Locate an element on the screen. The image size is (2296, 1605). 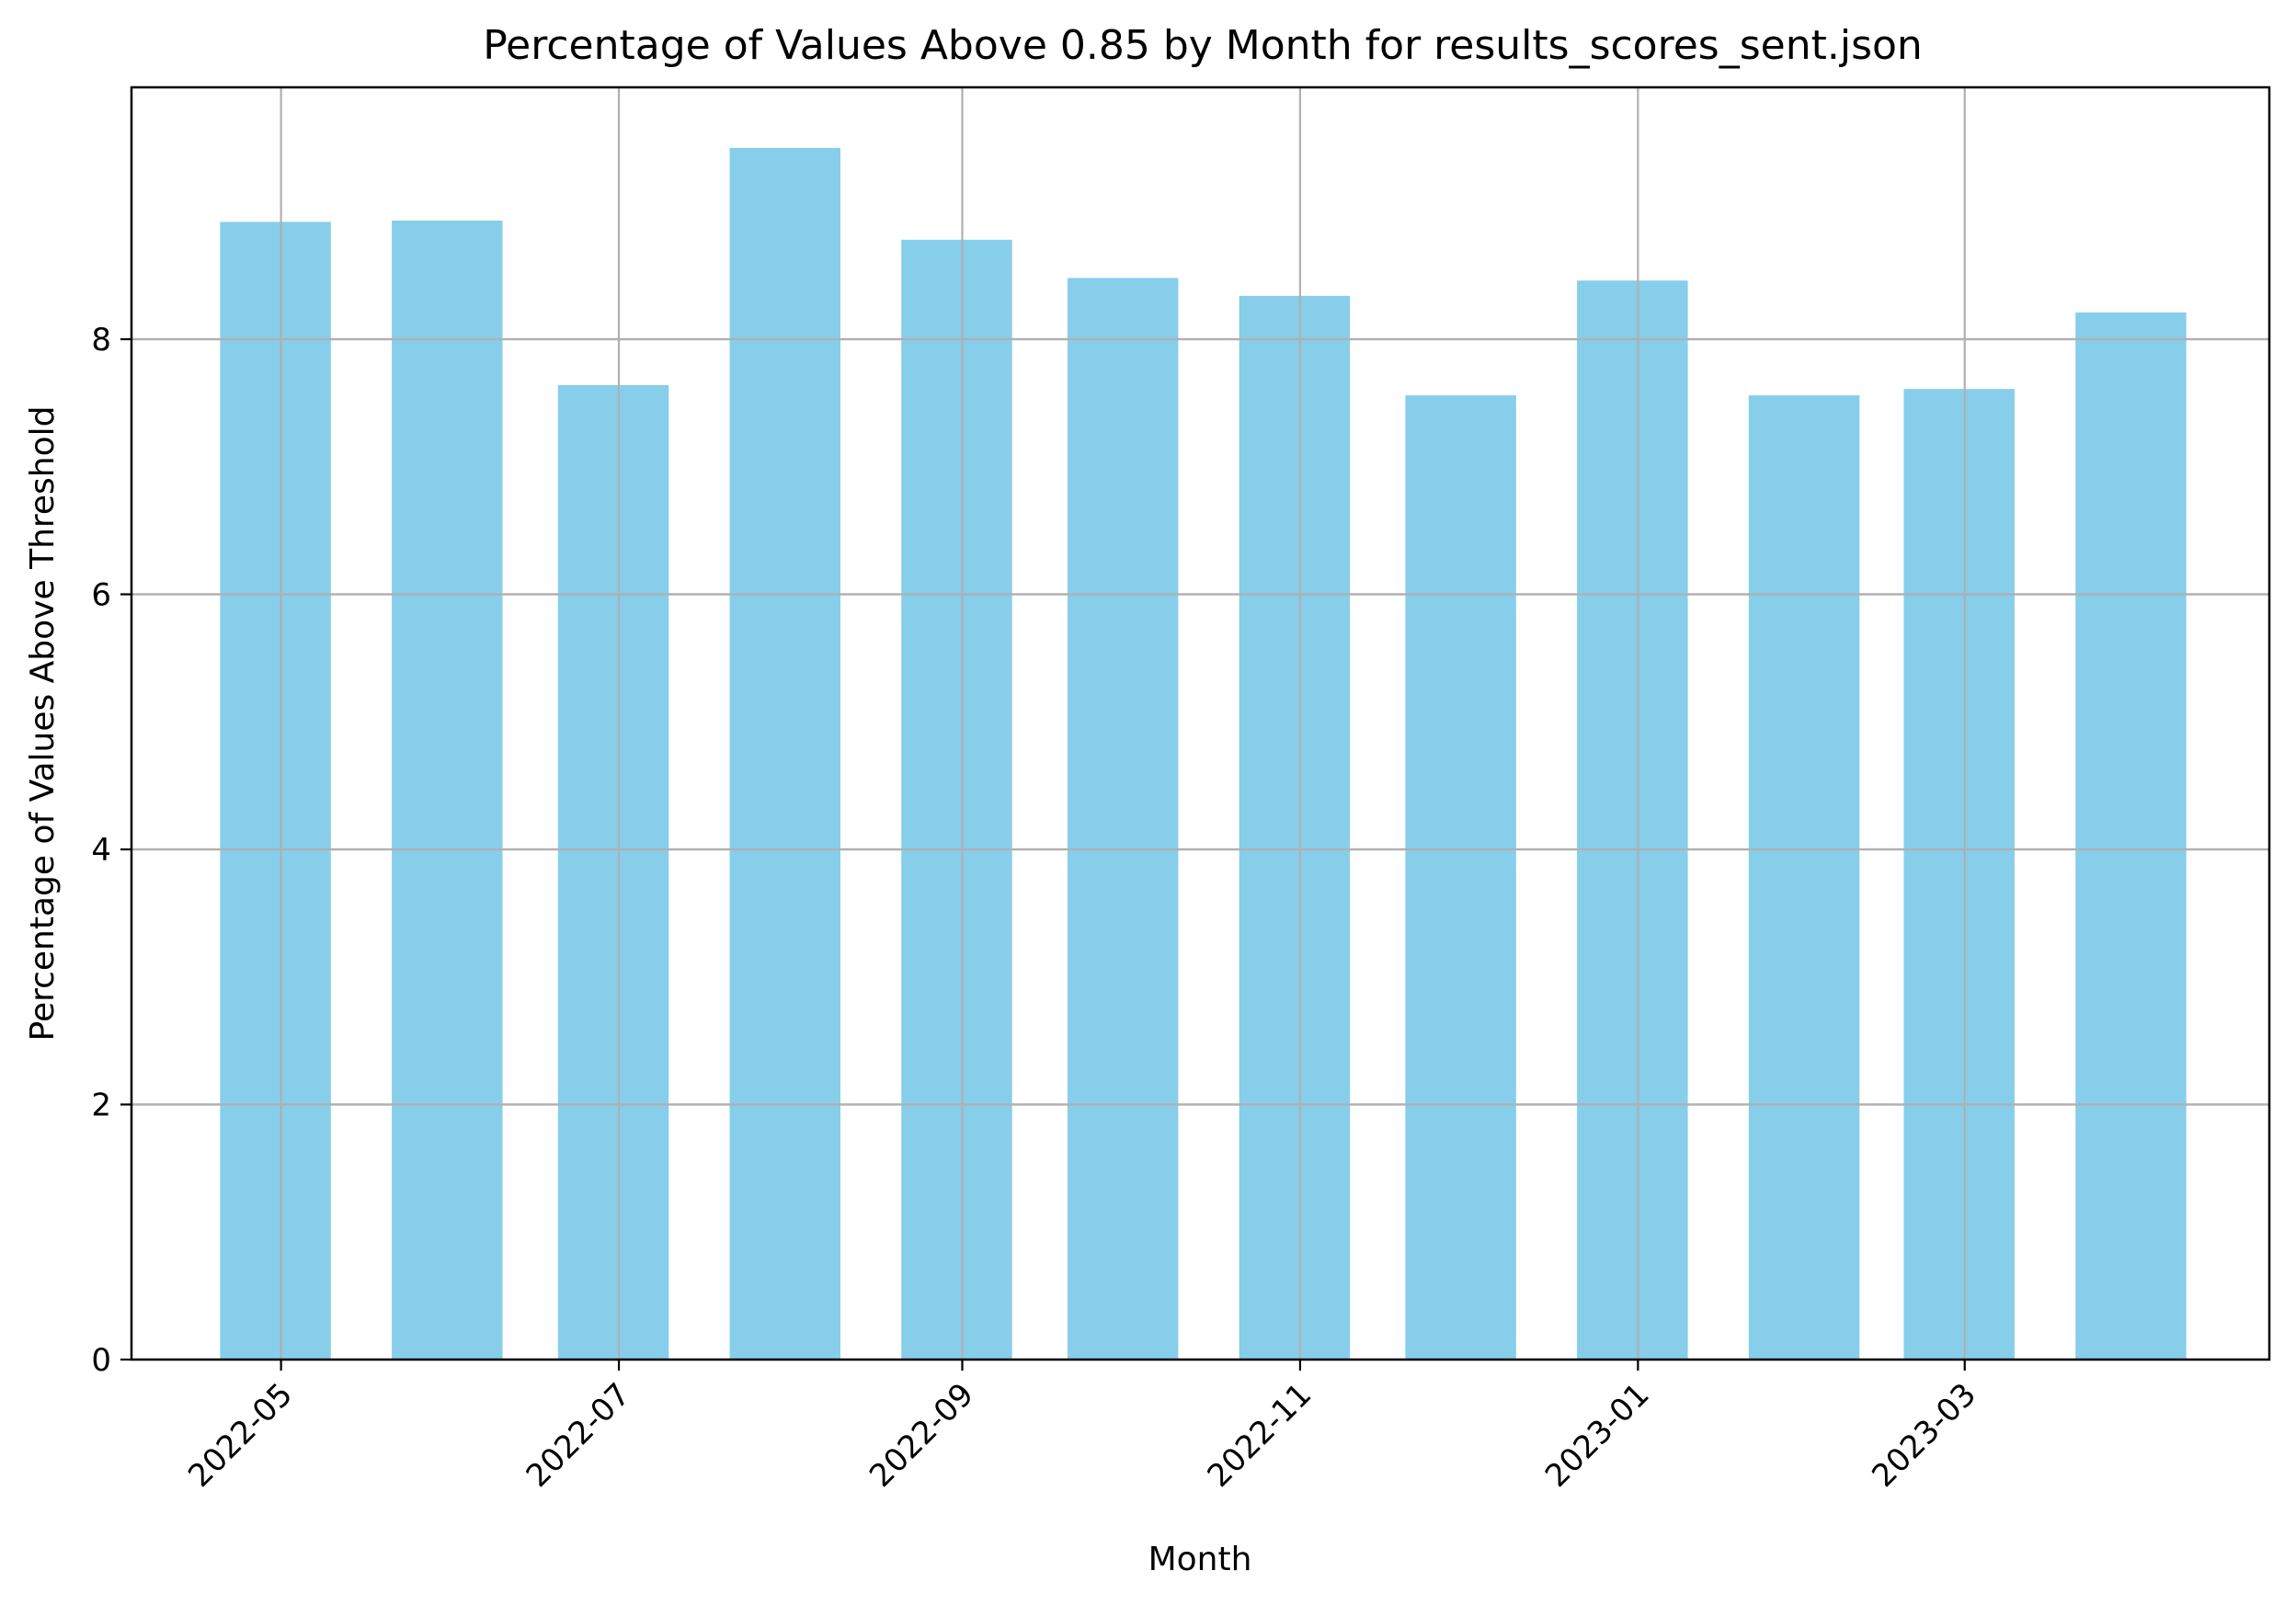
y-tick-label: 4 is located at coordinates (101, 850).